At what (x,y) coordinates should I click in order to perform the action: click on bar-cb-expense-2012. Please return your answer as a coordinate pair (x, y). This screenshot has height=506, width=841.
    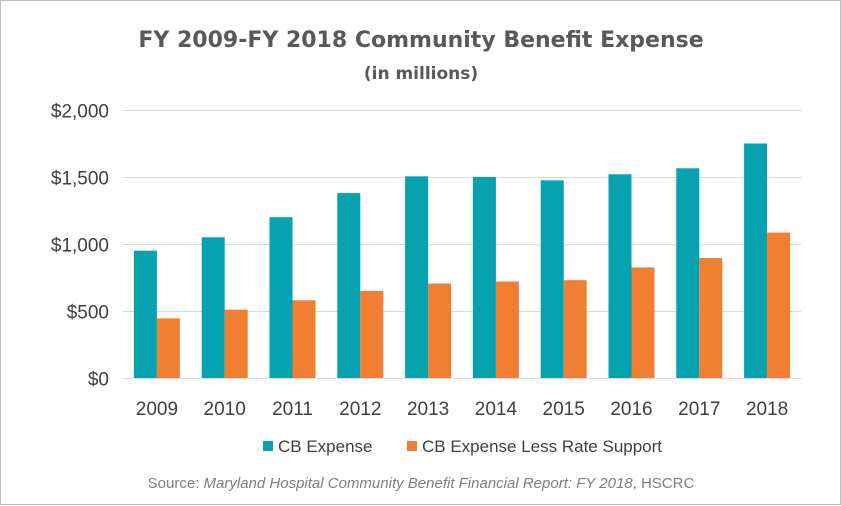
    Looking at the image, I should click on (349, 285).